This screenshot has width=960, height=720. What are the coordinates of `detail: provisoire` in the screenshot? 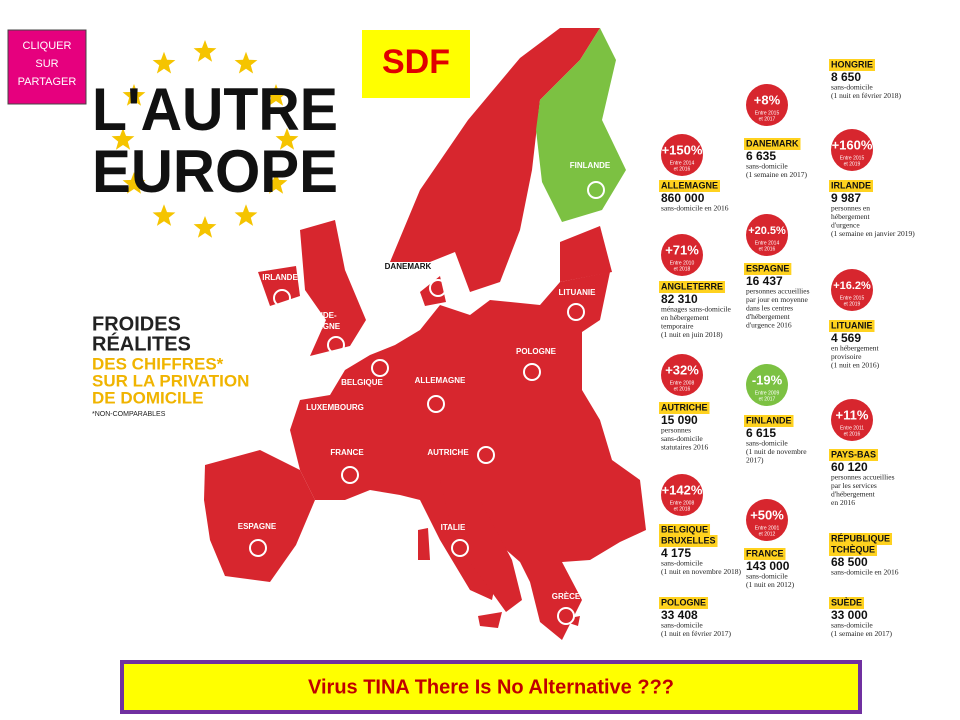 It's located at (846, 356).